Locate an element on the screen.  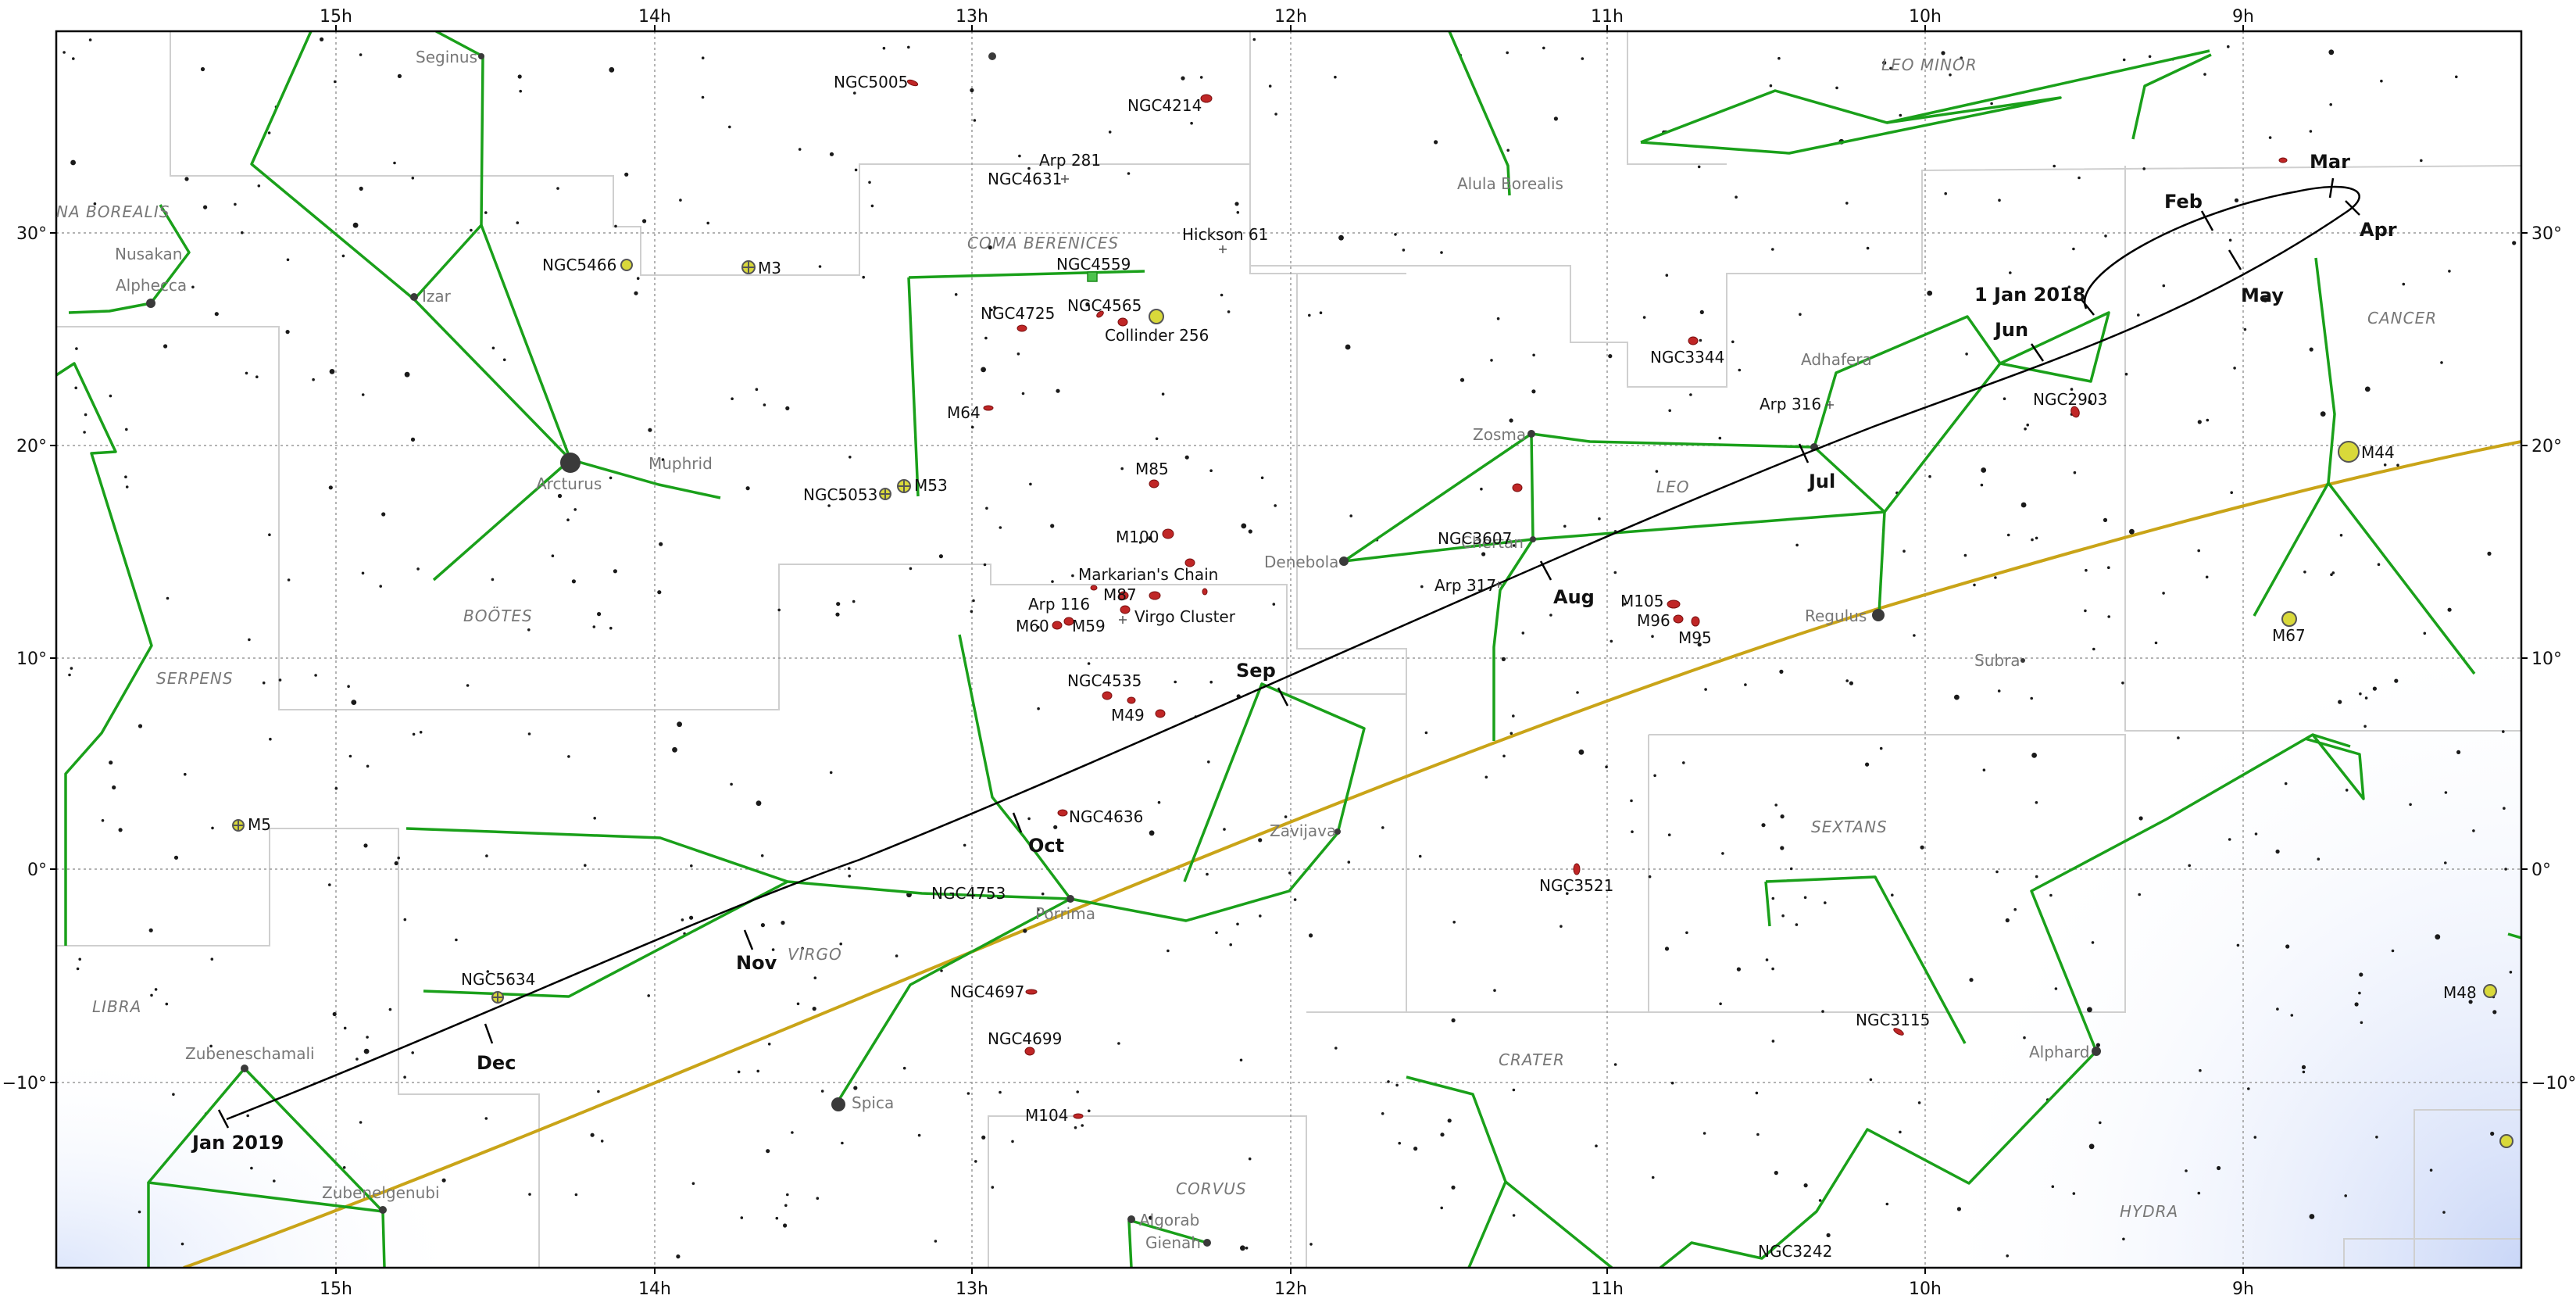
ra-label-12h: 12h is located at coordinates (1291, 17).